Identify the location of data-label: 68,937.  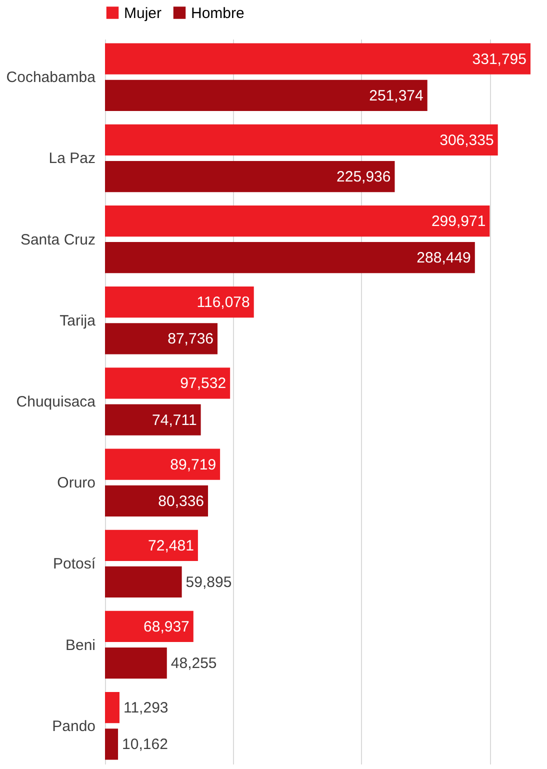
(167, 627).